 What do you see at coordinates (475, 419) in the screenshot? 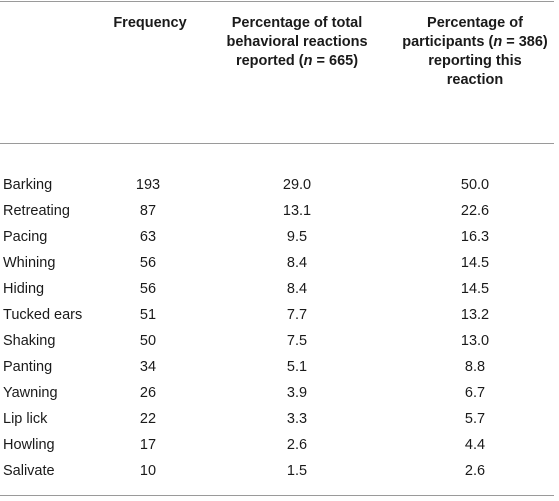
I see `cell-pct-participants: 5.7` at bounding box center [475, 419].